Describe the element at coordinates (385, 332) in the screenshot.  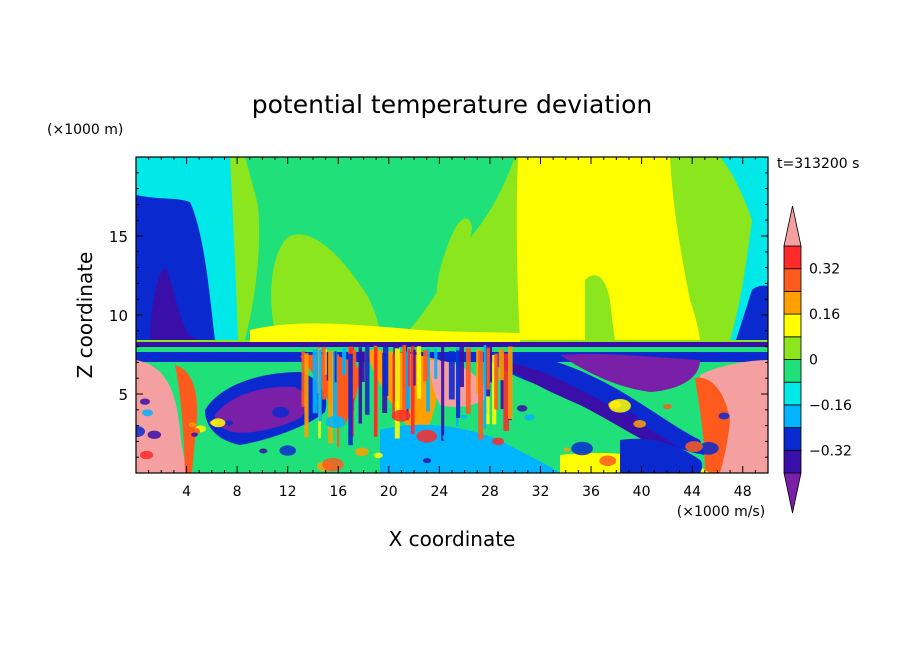
I see `inversion-yellow-band` at that location.